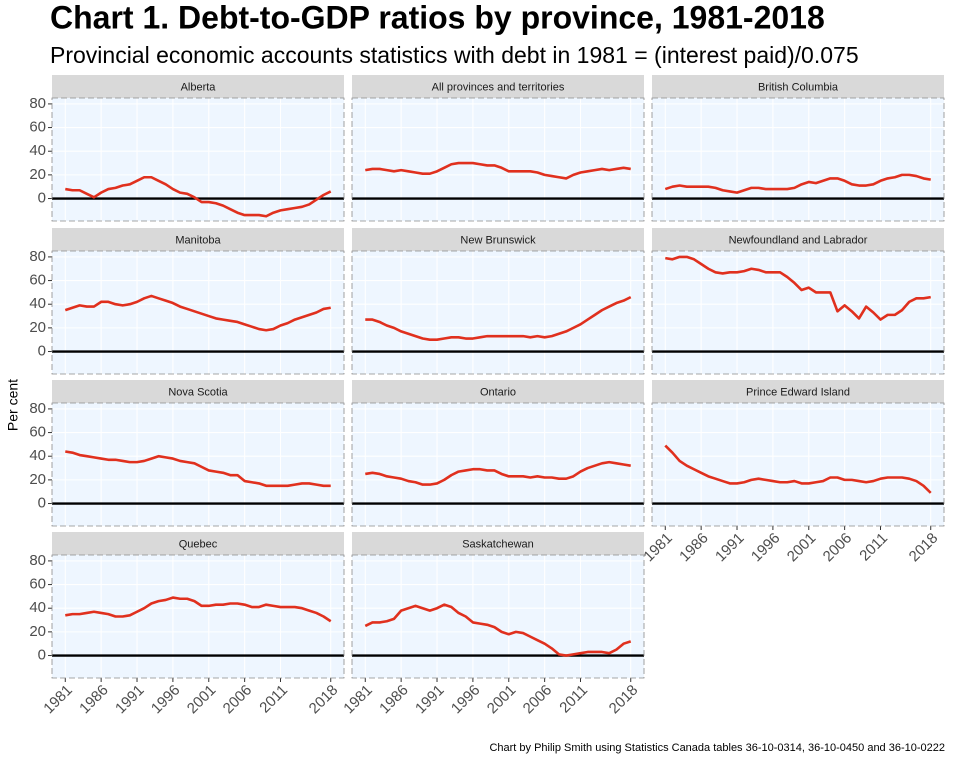 This screenshot has height=762, width=953. I want to click on strip-title: Nova Scotia, so click(198, 392).